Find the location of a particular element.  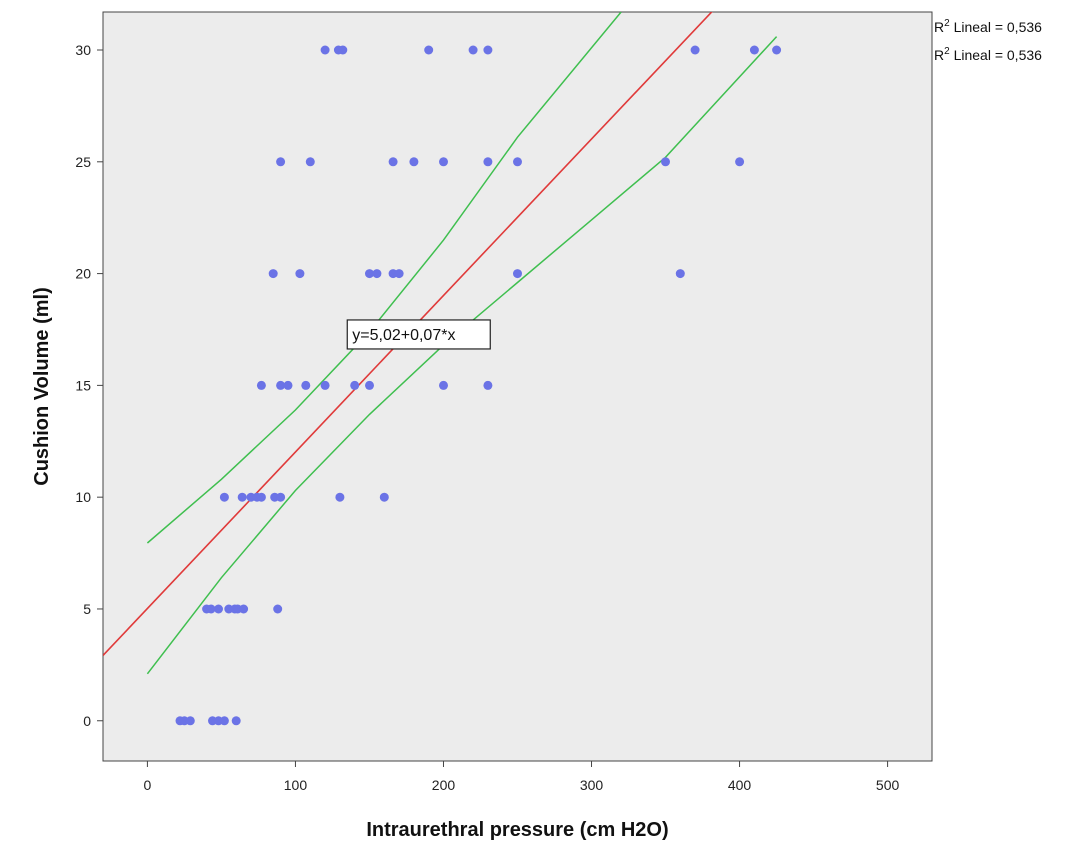

y-tick-label: 15 is located at coordinates (83, 385).